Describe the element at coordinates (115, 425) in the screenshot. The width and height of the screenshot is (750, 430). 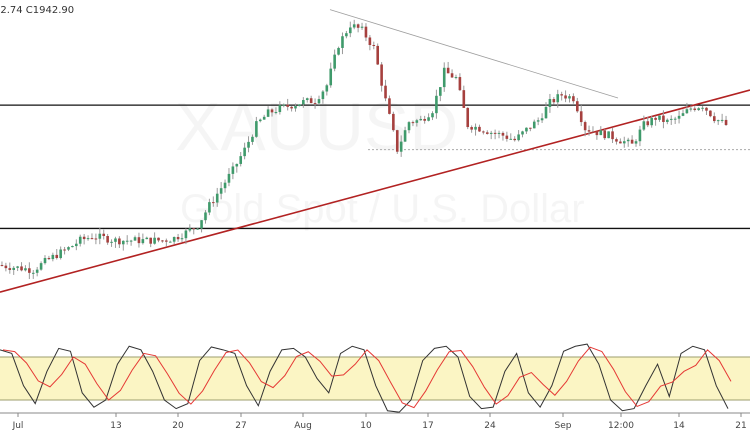
I see `x-tick-label: 13` at that location.